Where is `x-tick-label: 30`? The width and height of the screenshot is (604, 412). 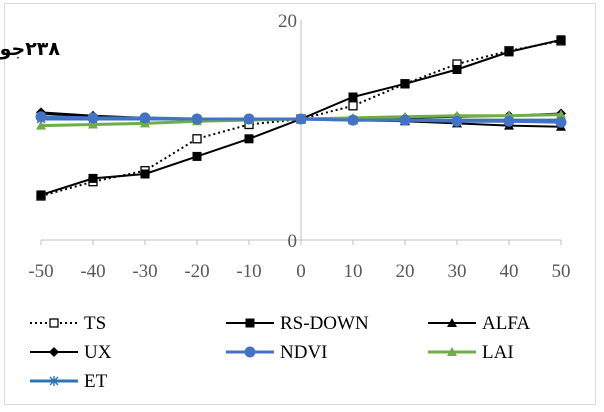 x-tick-label: 30 is located at coordinates (457, 271).